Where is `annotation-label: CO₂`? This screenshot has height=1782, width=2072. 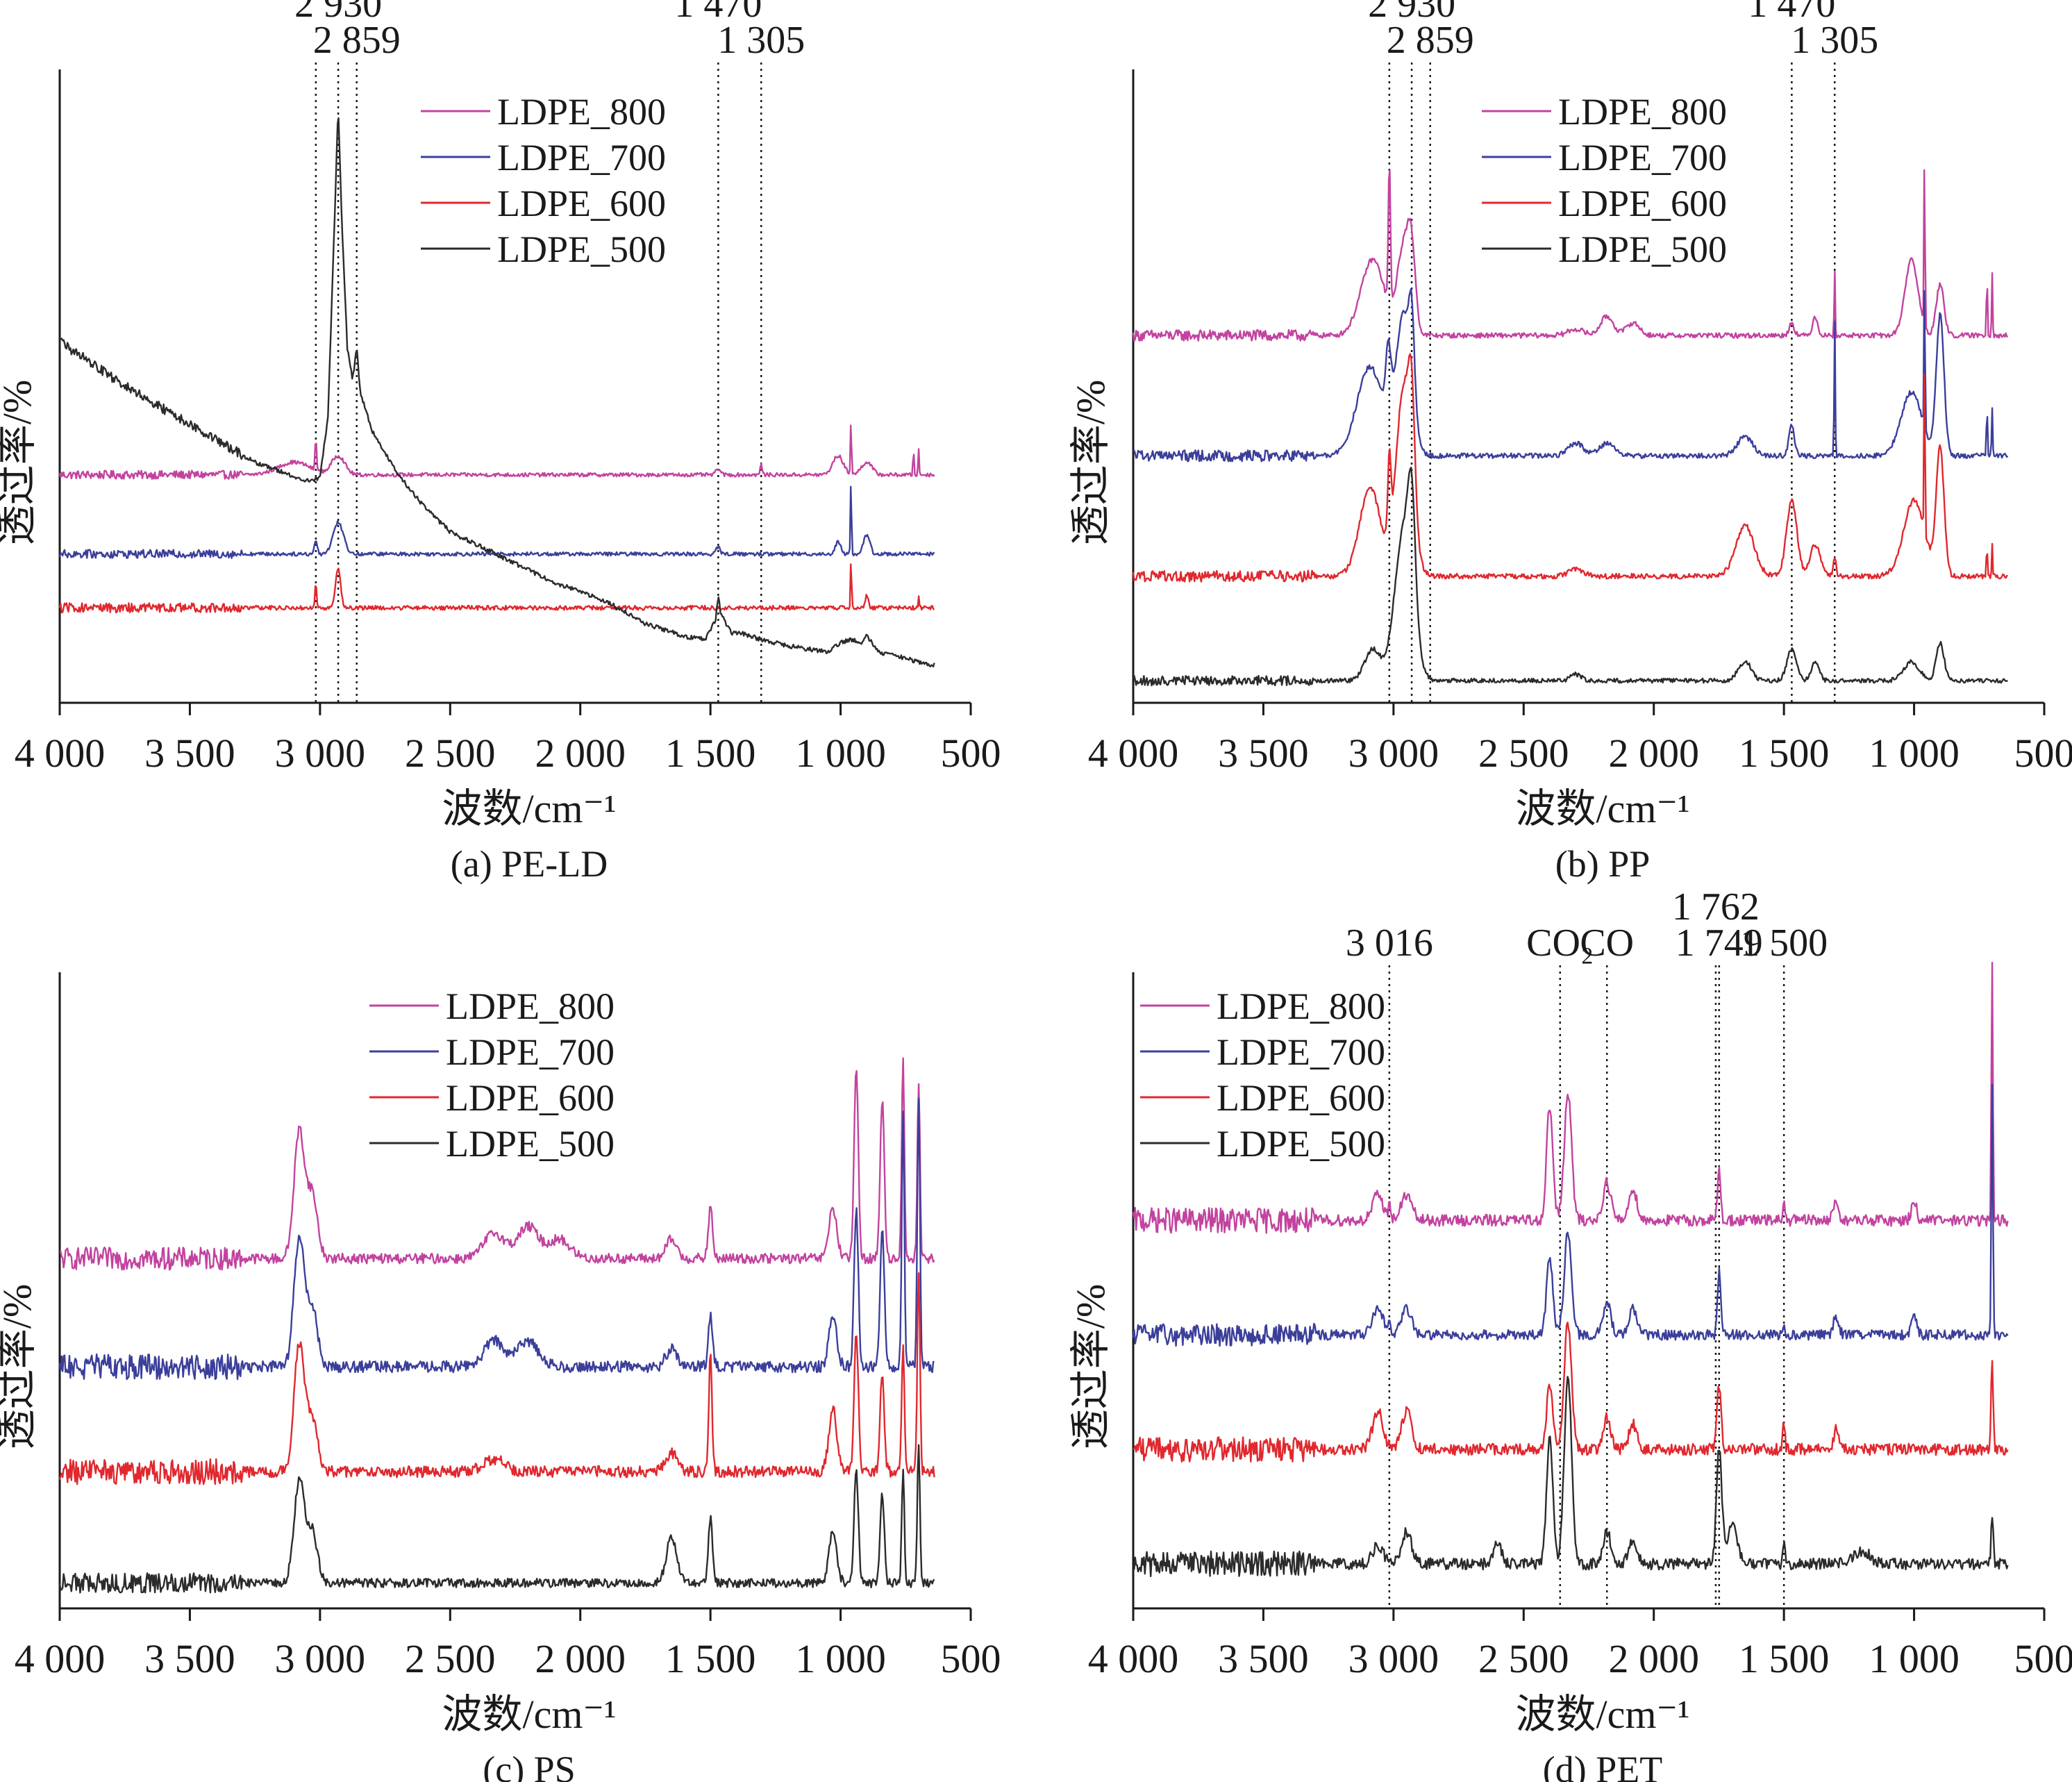
annotation-label: CO₂ is located at coordinates (1560, 943).